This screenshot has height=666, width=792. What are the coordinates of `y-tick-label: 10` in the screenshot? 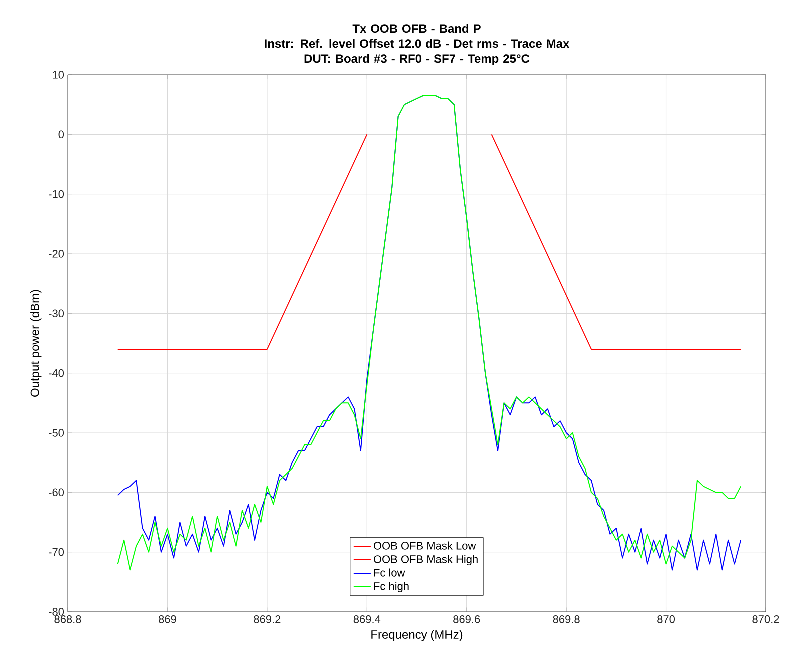 It's located at (58, 75).